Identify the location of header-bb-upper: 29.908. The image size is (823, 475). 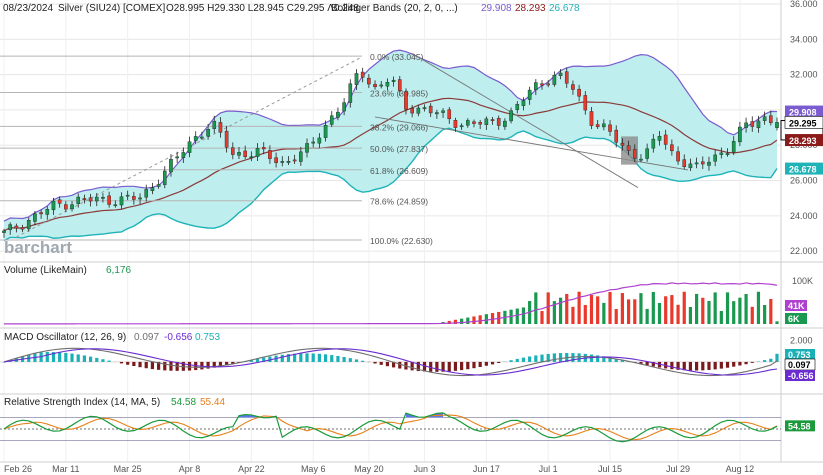
(496, 8).